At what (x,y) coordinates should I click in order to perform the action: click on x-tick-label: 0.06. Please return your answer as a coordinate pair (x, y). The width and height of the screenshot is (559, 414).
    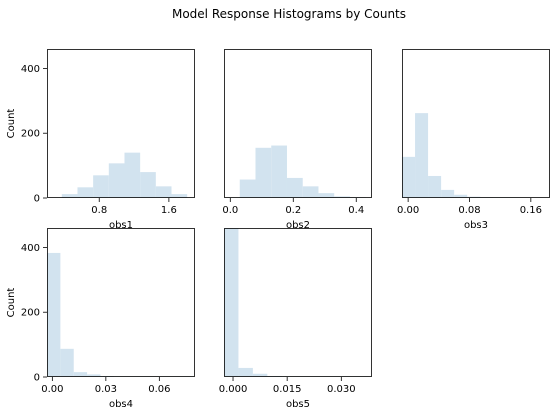
    Looking at the image, I should click on (159, 389).